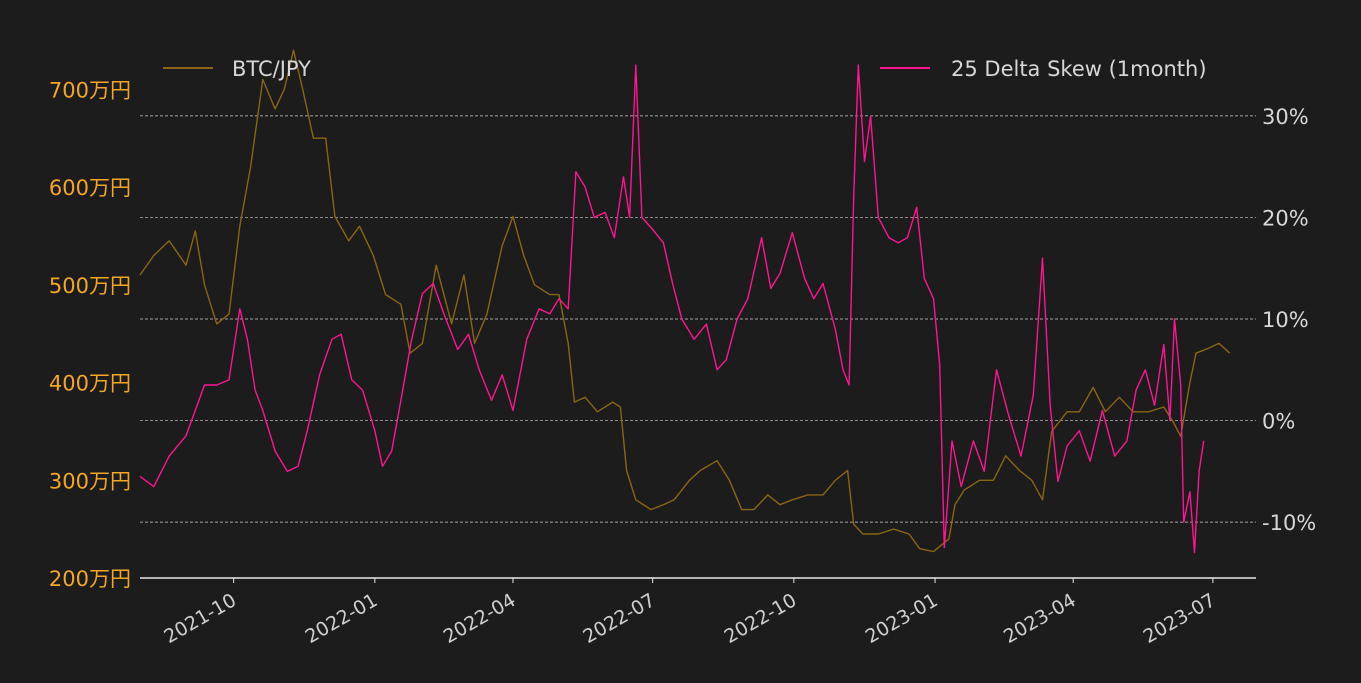  Describe the element at coordinates (90, 334) in the screenshot. I see `y-left-tick-labels: 200万円 300万円 400万円 500万円 600万円 700万円` at that location.